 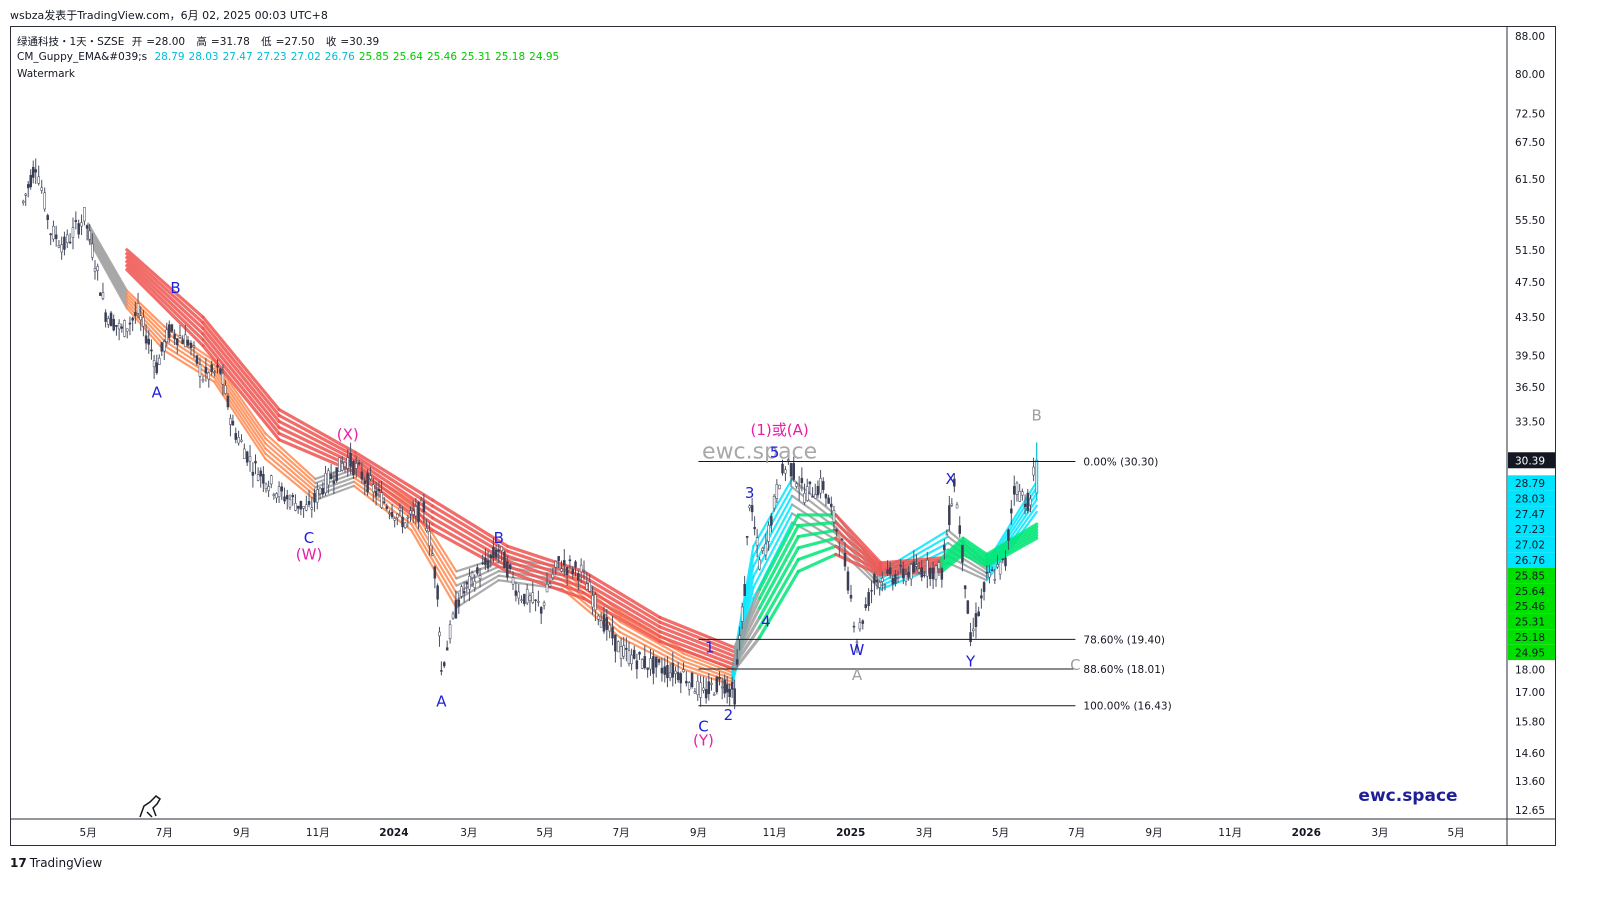 I want to click on legend-watermark-row: Watermark, so click(x=48, y=74).